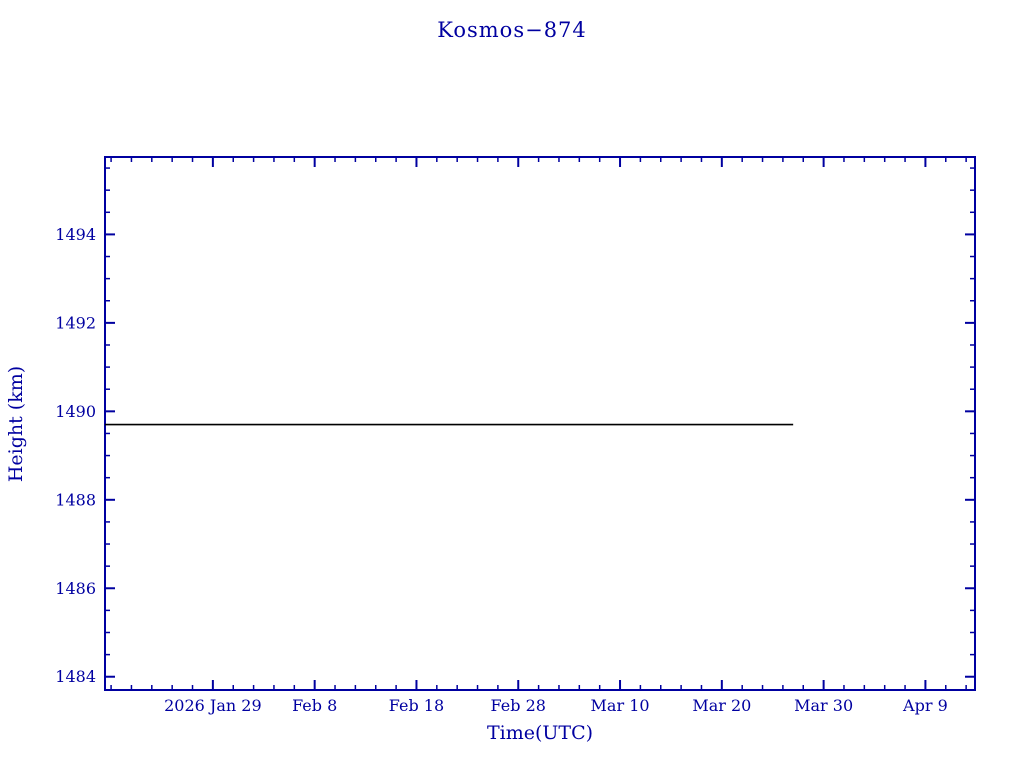 The image size is (1024, 768). What do you see at coordinates (540, 733) in the screenshot?
I see `x-axis-label: Time(UTC)` at bounding box center [540, 733].